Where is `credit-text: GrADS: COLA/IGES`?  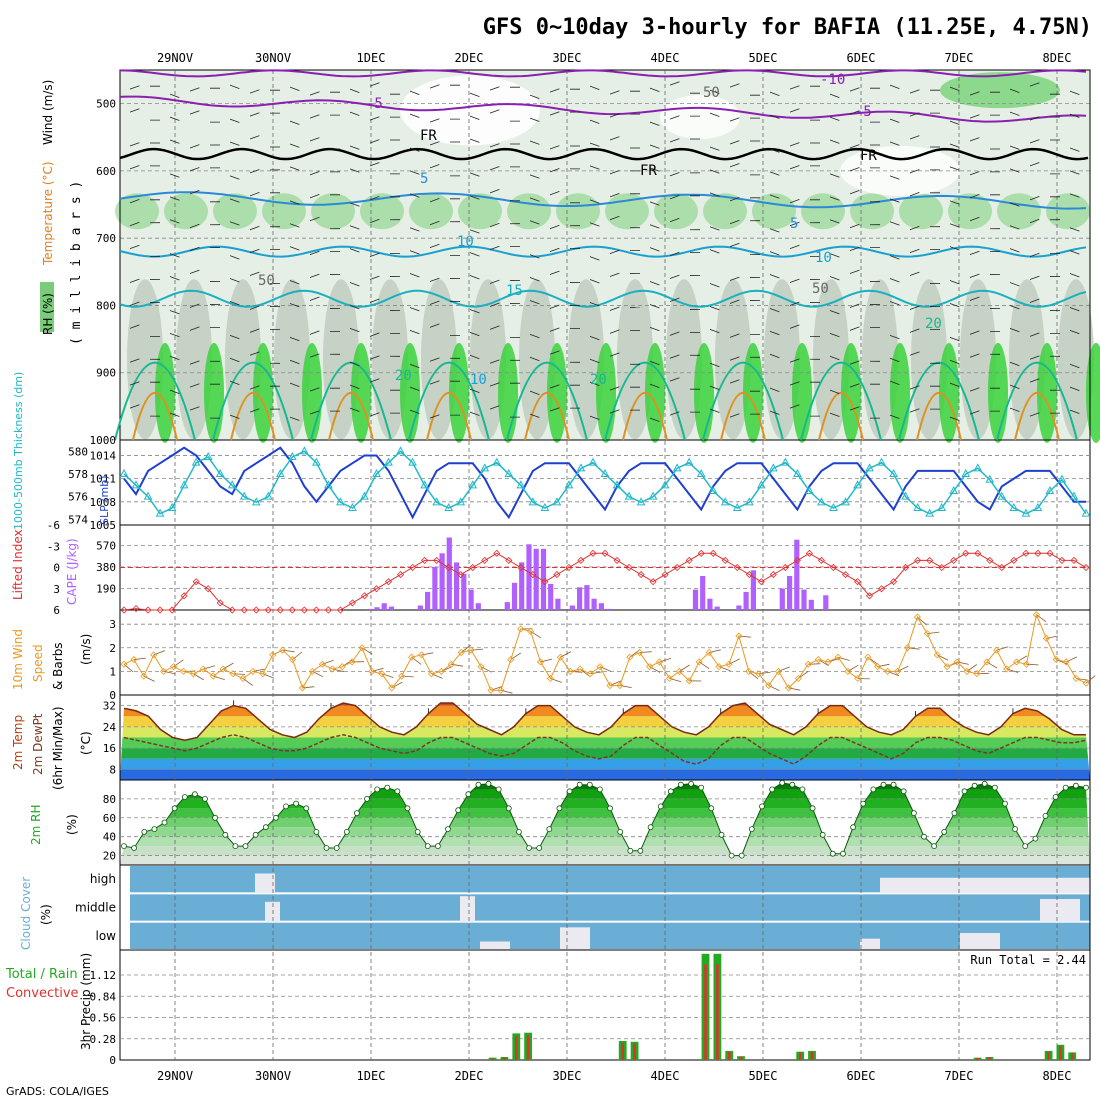 credit-text: GrADS: COLA/IGES is located at coordinates (57, 1091).